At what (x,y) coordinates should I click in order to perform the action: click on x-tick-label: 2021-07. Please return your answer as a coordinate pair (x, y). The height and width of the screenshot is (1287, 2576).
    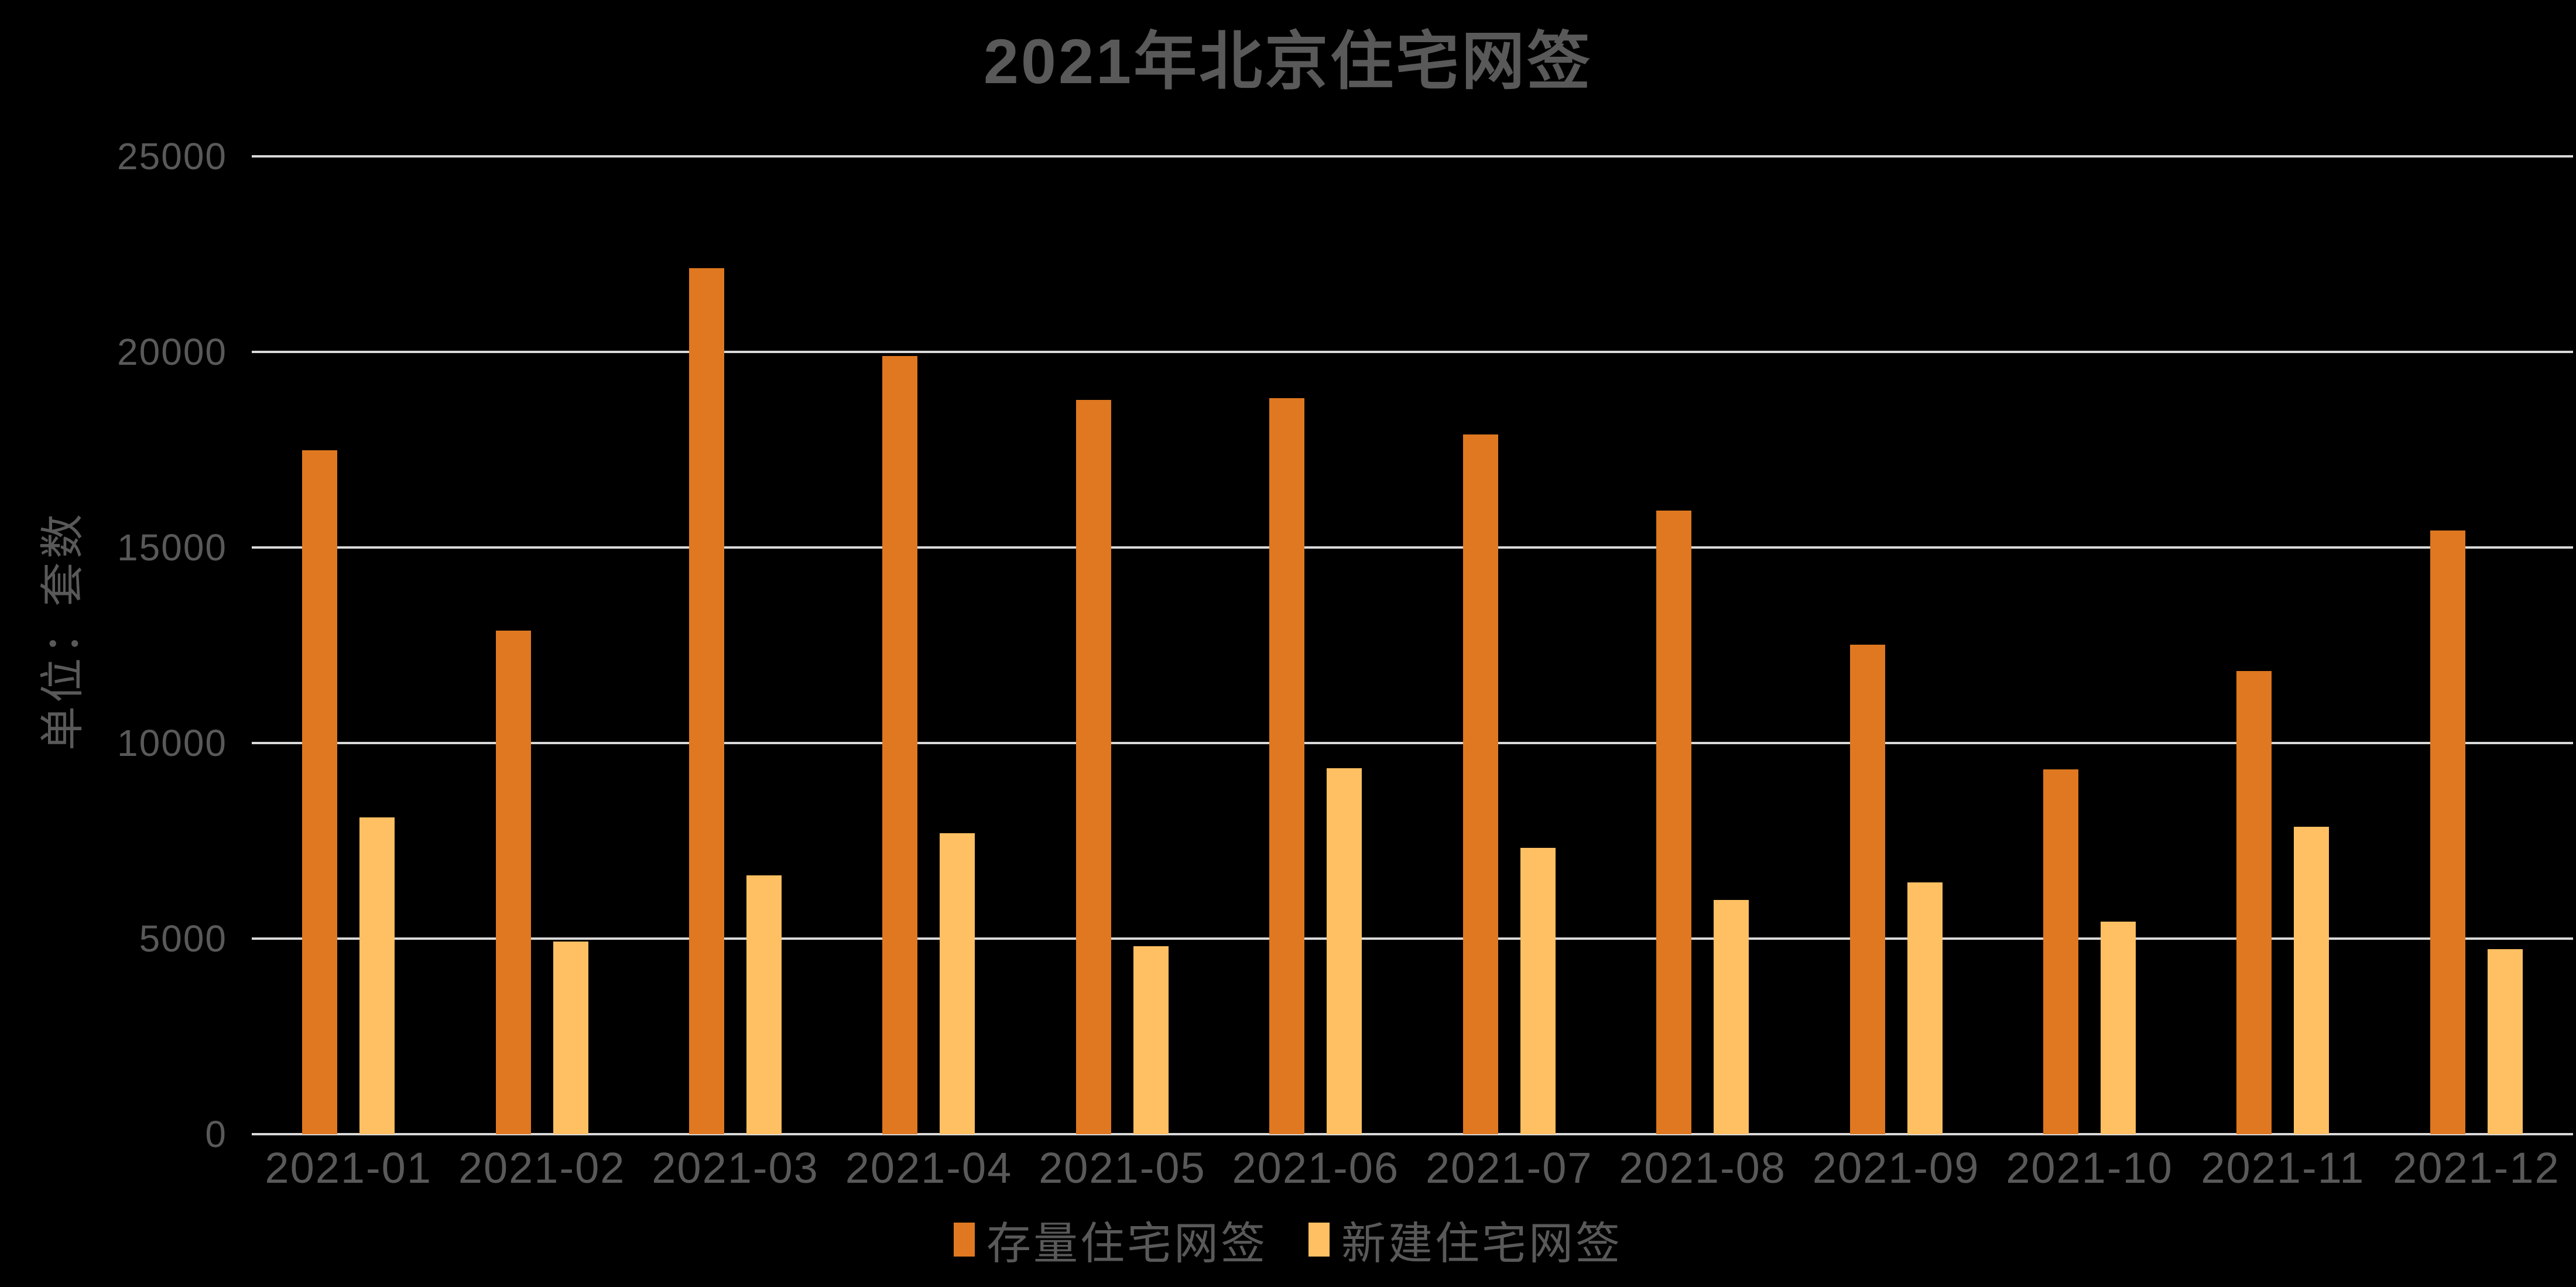
    Looking at the image, I should click on (1509, 1168).